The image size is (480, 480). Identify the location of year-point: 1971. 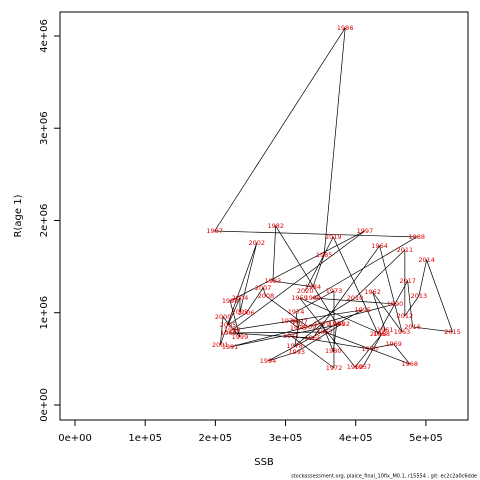
(291, 336).